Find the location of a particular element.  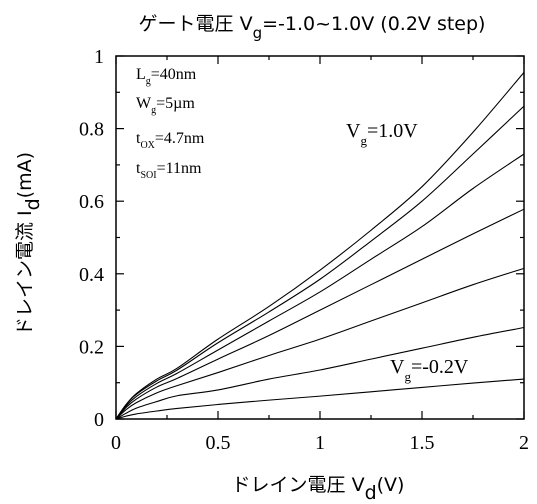

param-tox-value: =4.7nm is located at coordinates (180, 138).